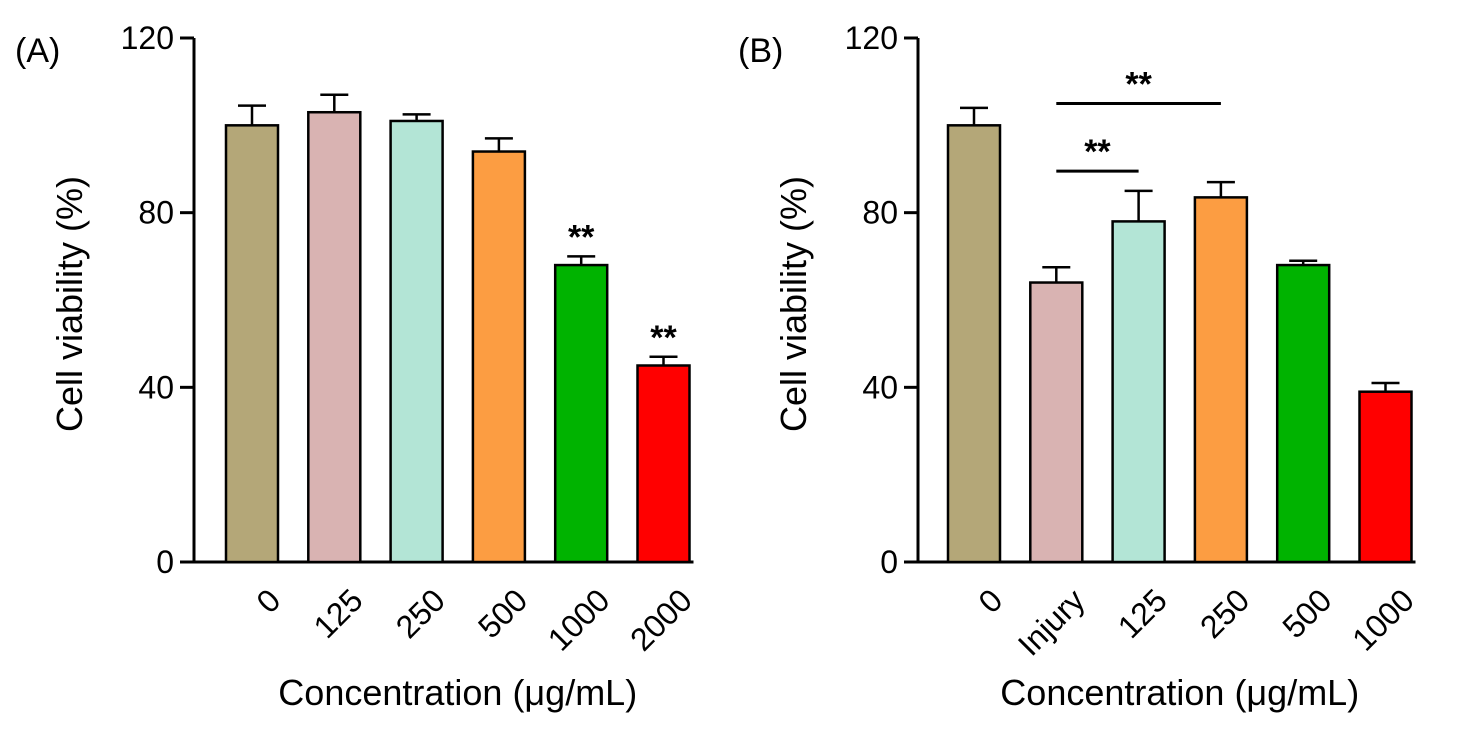 This screenshot has height=739, width=1472. Describe the element at coordinates (661, 620) in the screenshot. I see `x-tick-label: 2000` at that location.